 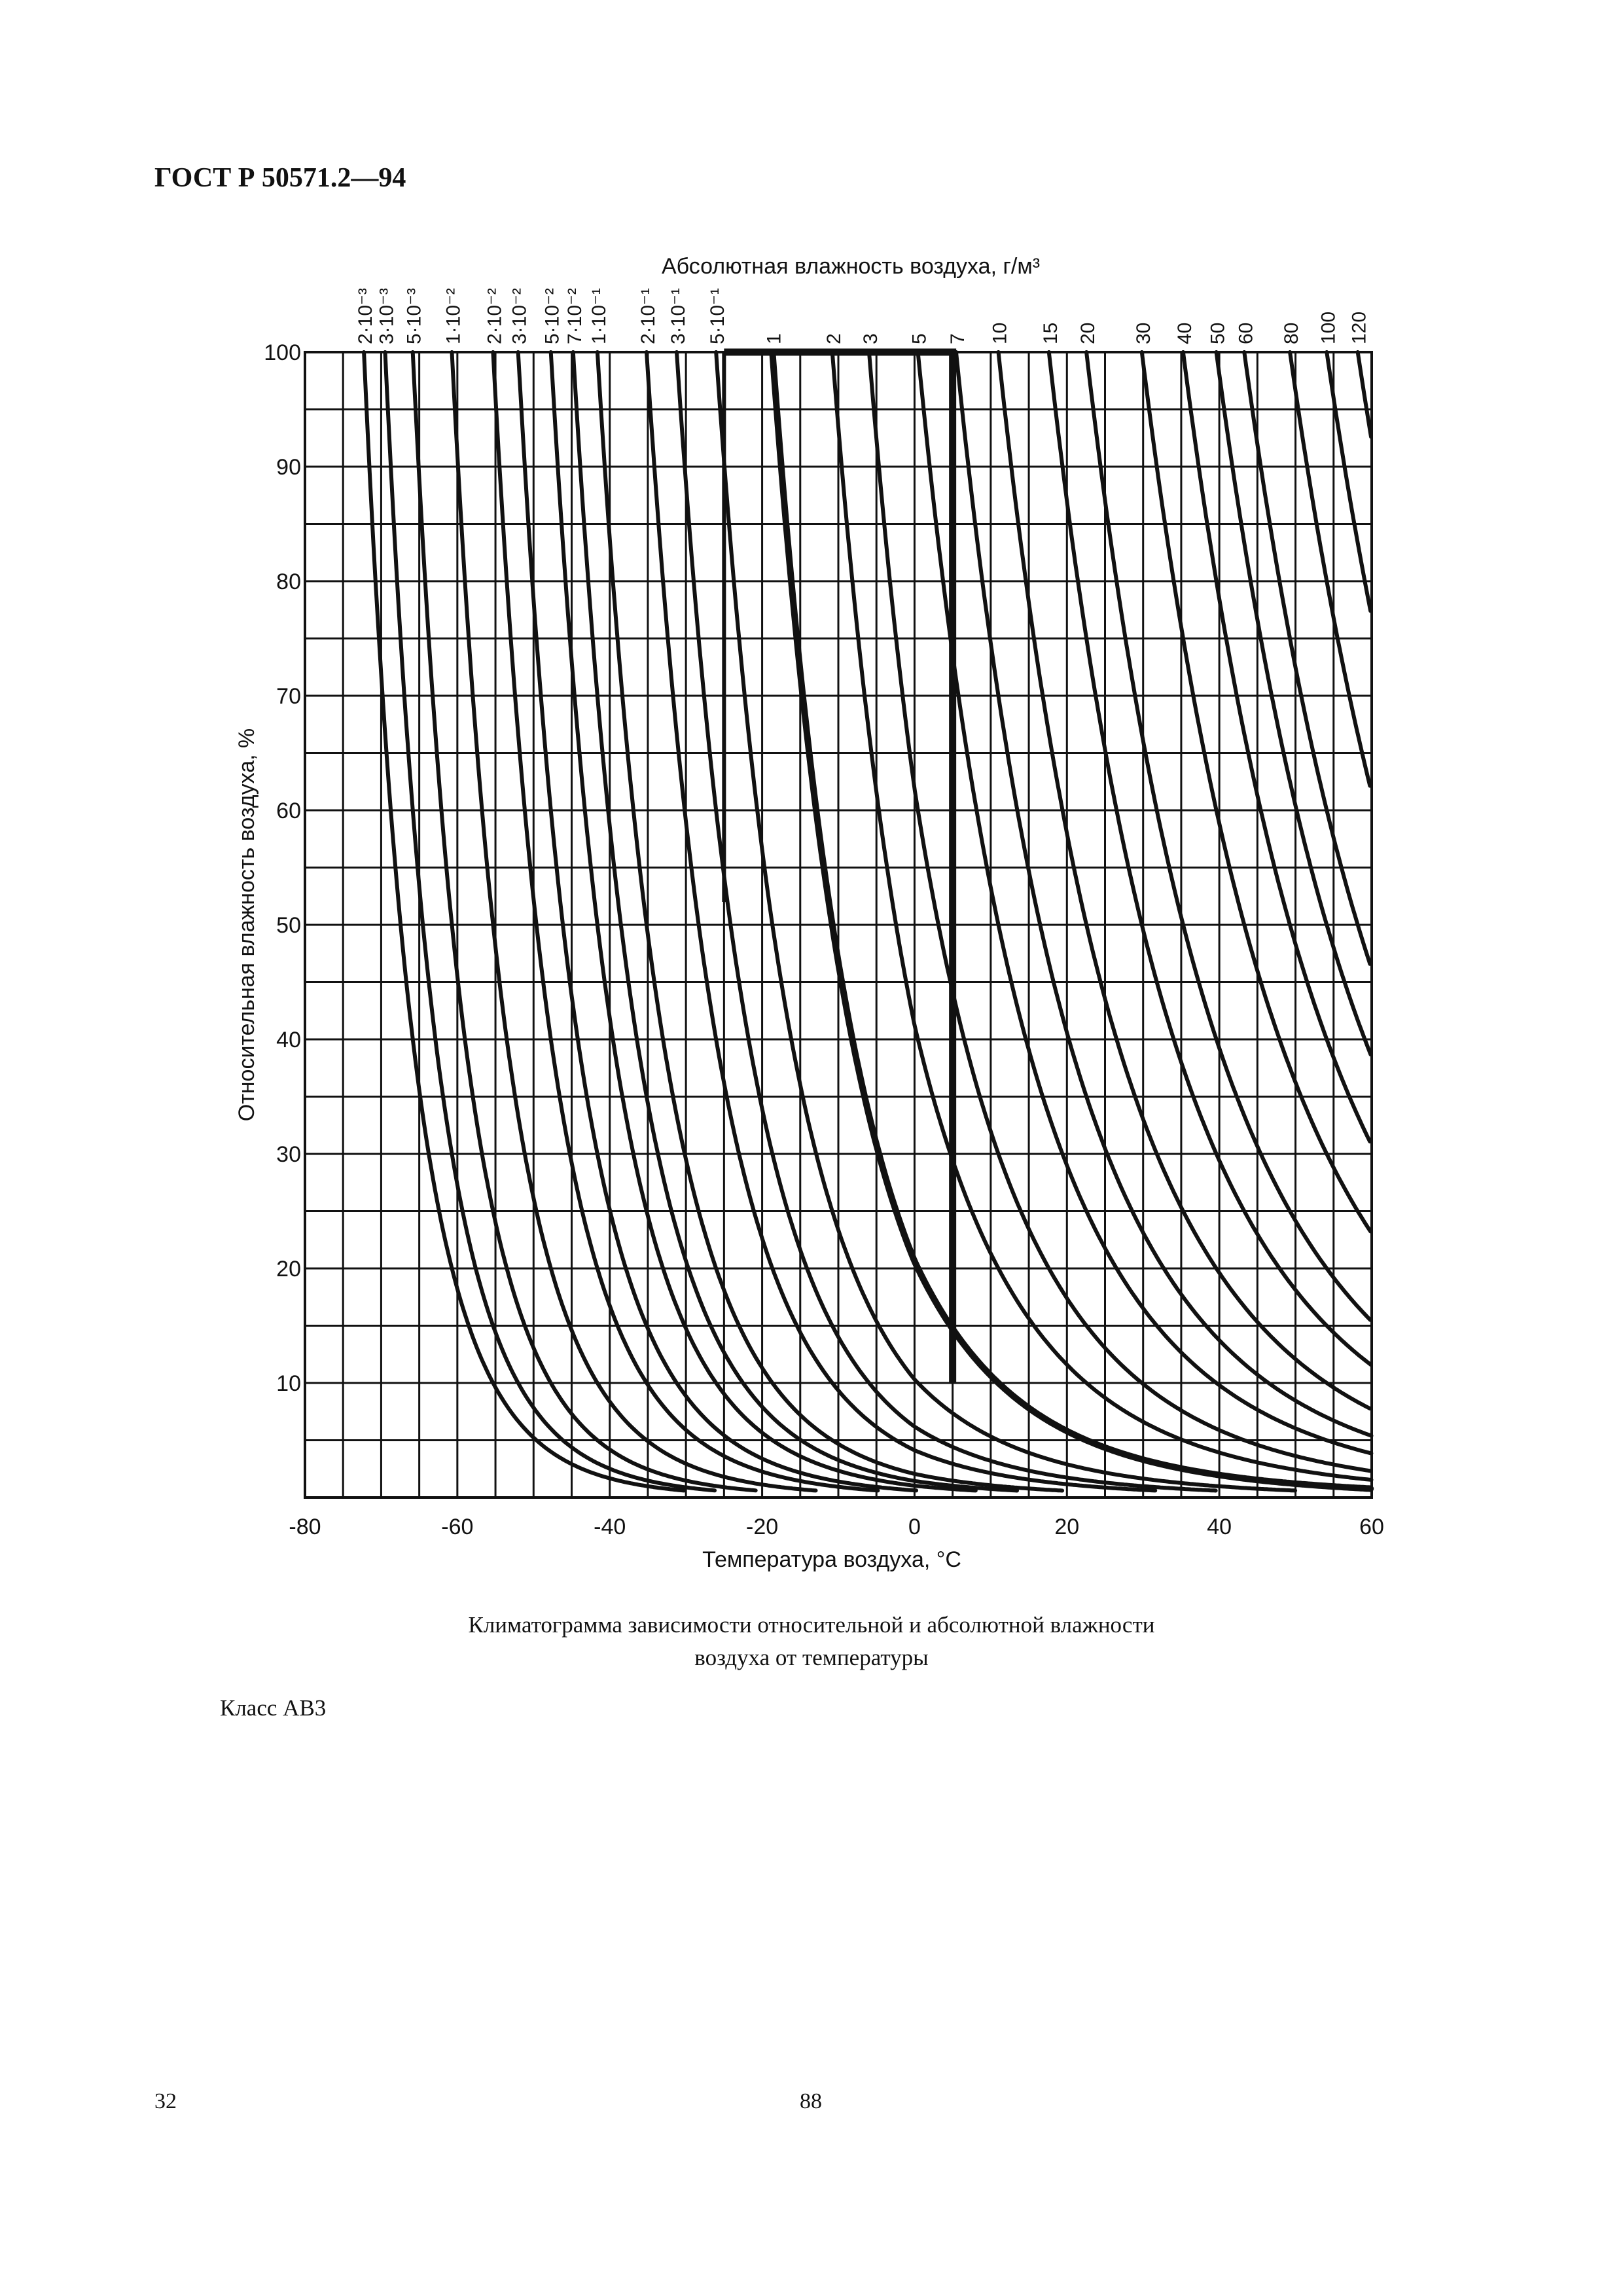 I want to click on top-axis-title: Абсолютная влажность воздуха, г/м³, so click(x=851, y=266).